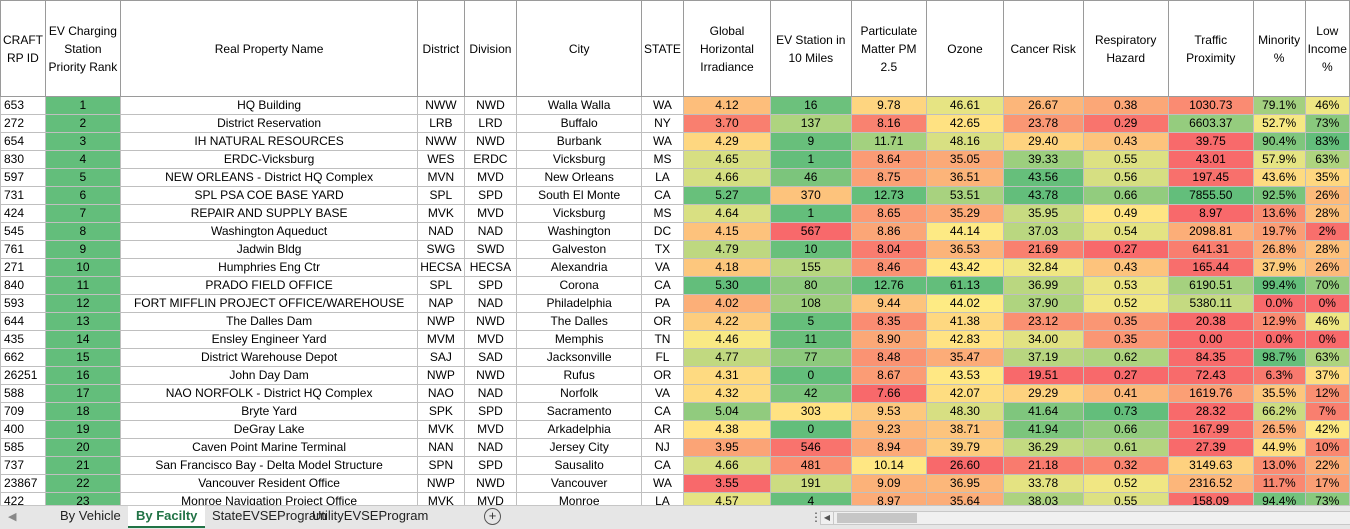  What do you see at coordinates (579, 411) in the screenshot?
I see `table-cell: Sacramento` at bounding box center [579, 411].